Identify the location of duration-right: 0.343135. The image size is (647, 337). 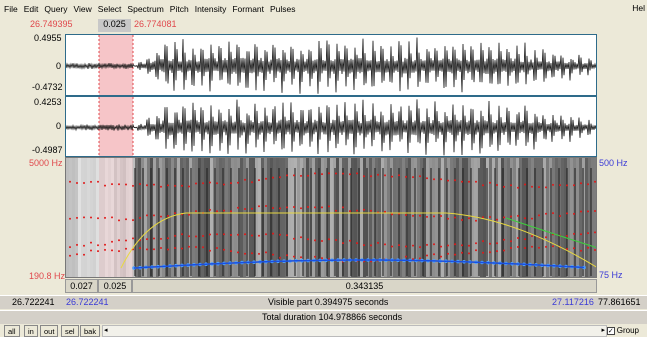
(364, 286).